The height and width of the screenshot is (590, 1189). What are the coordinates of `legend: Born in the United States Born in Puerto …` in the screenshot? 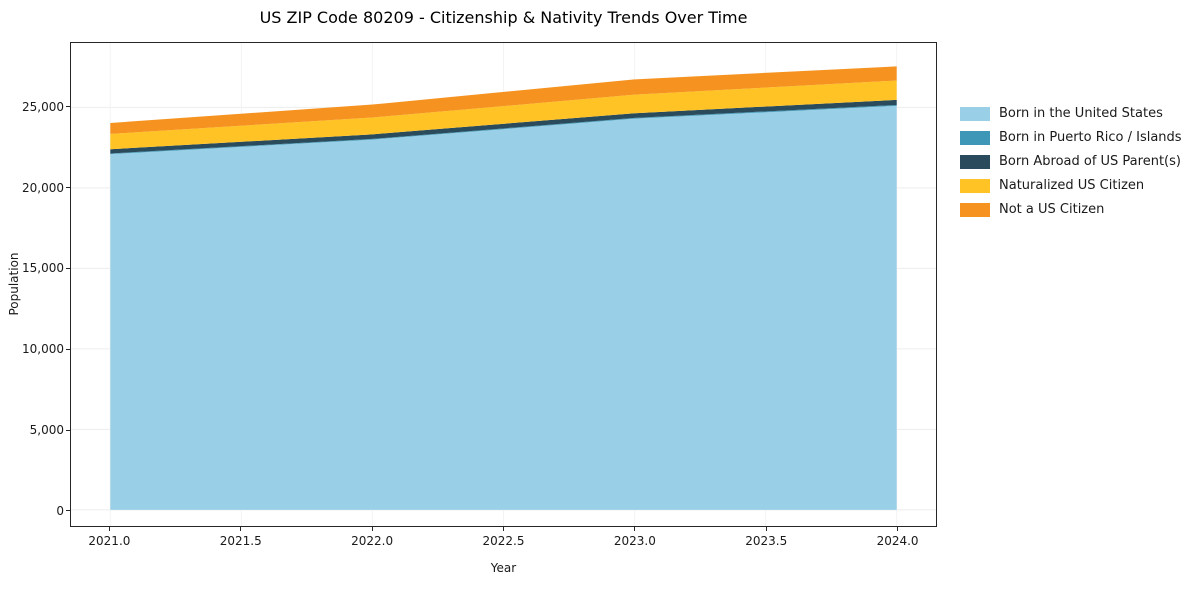 It's located at (1071, 161).